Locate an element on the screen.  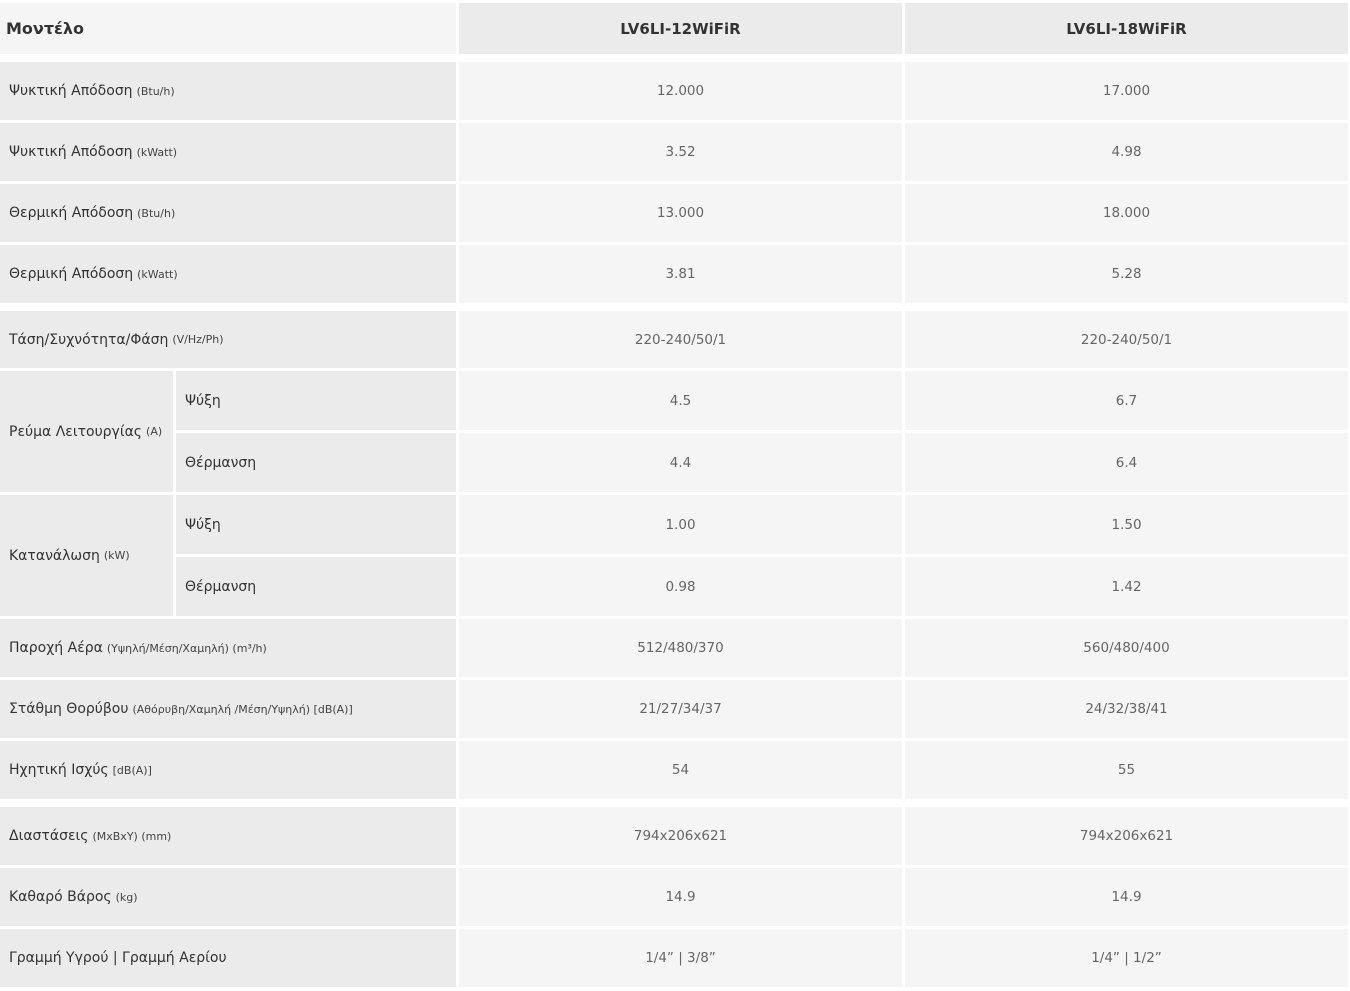
table-header-row: Μοντέλο LV6LI-12WiFiR LV6LI-18WiFiR is located at coordinates (674, 28).